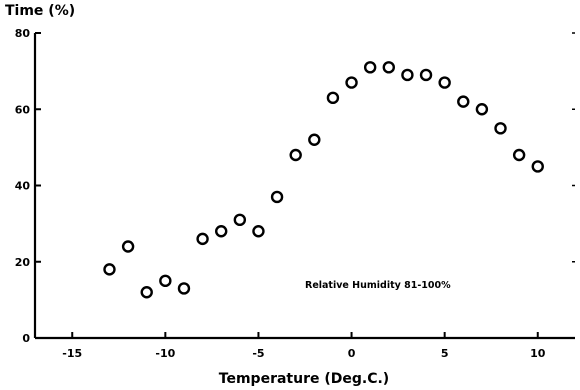 This screenshot has height=390, width=580. I want to click on y-tick-label: 40, so click(23, 186).